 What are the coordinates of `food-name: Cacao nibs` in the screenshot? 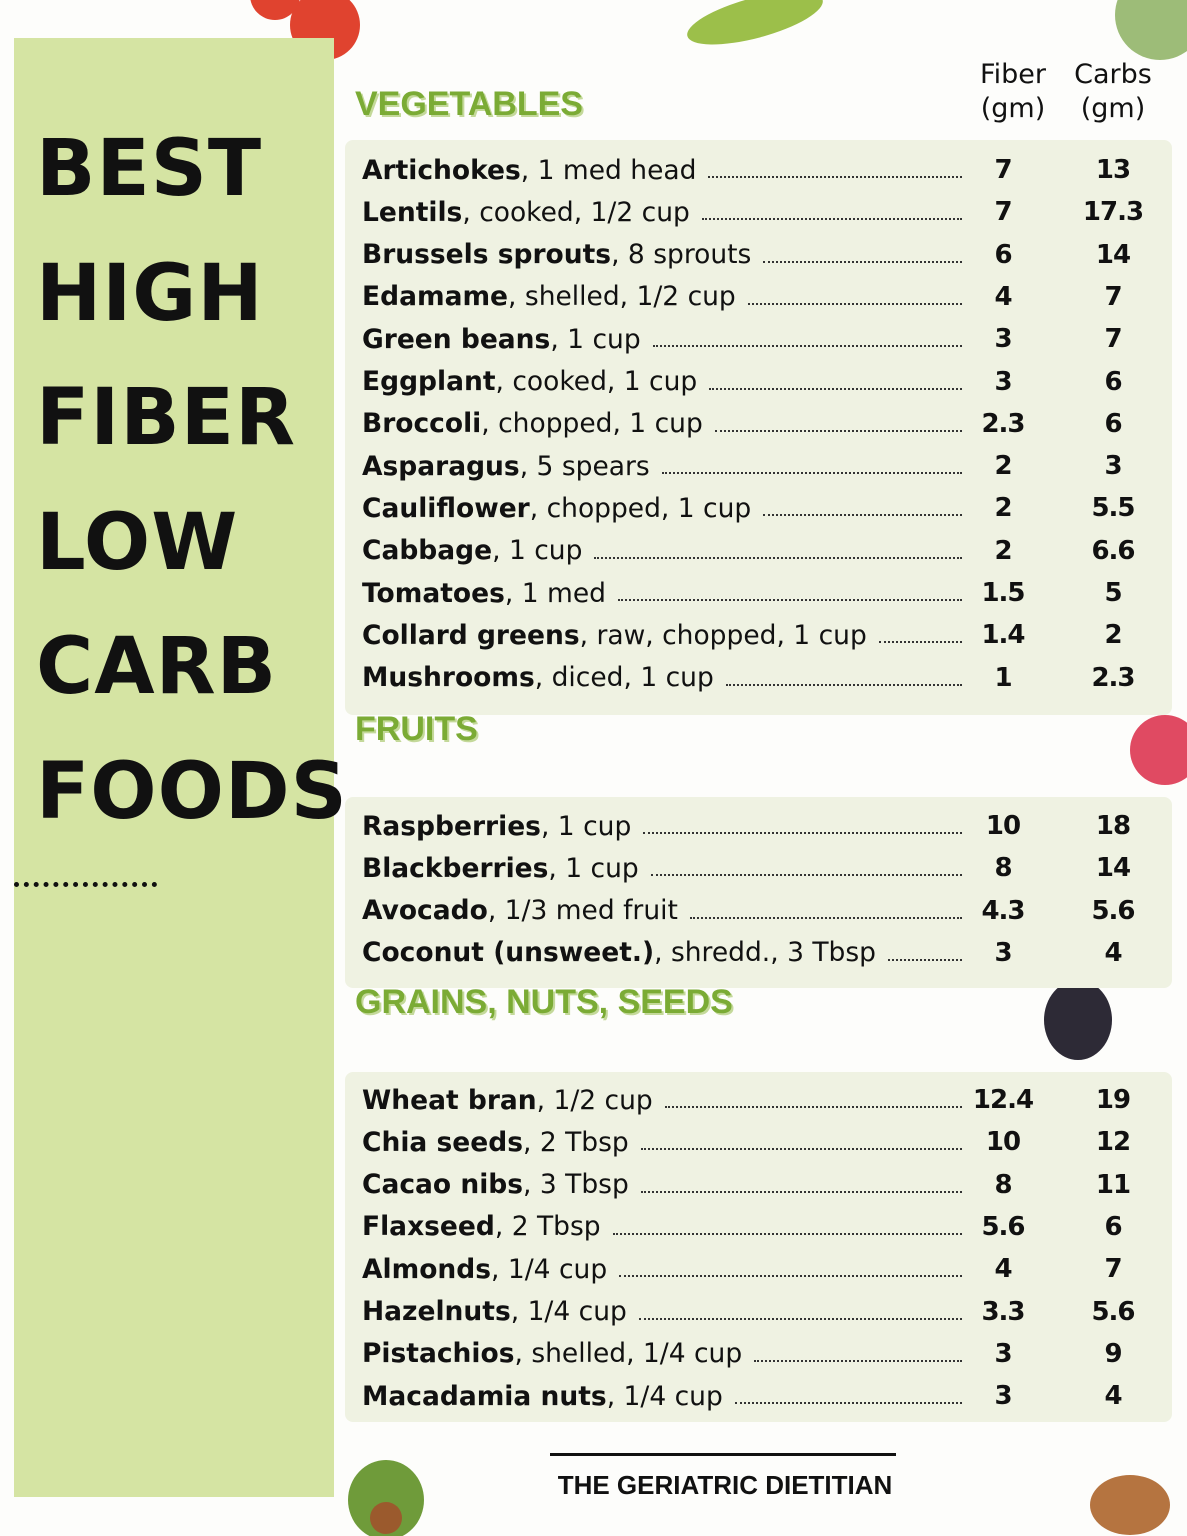 It's located at (443, 1185).